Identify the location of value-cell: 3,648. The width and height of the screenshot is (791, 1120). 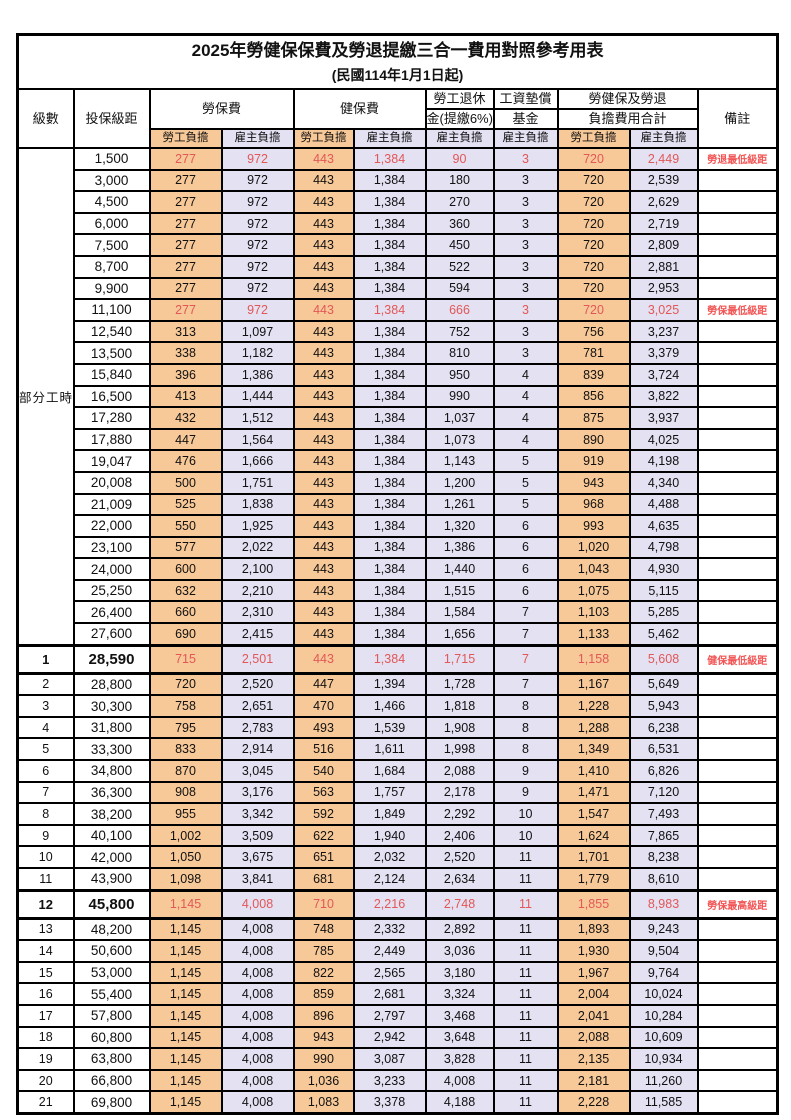
(459, 1037).